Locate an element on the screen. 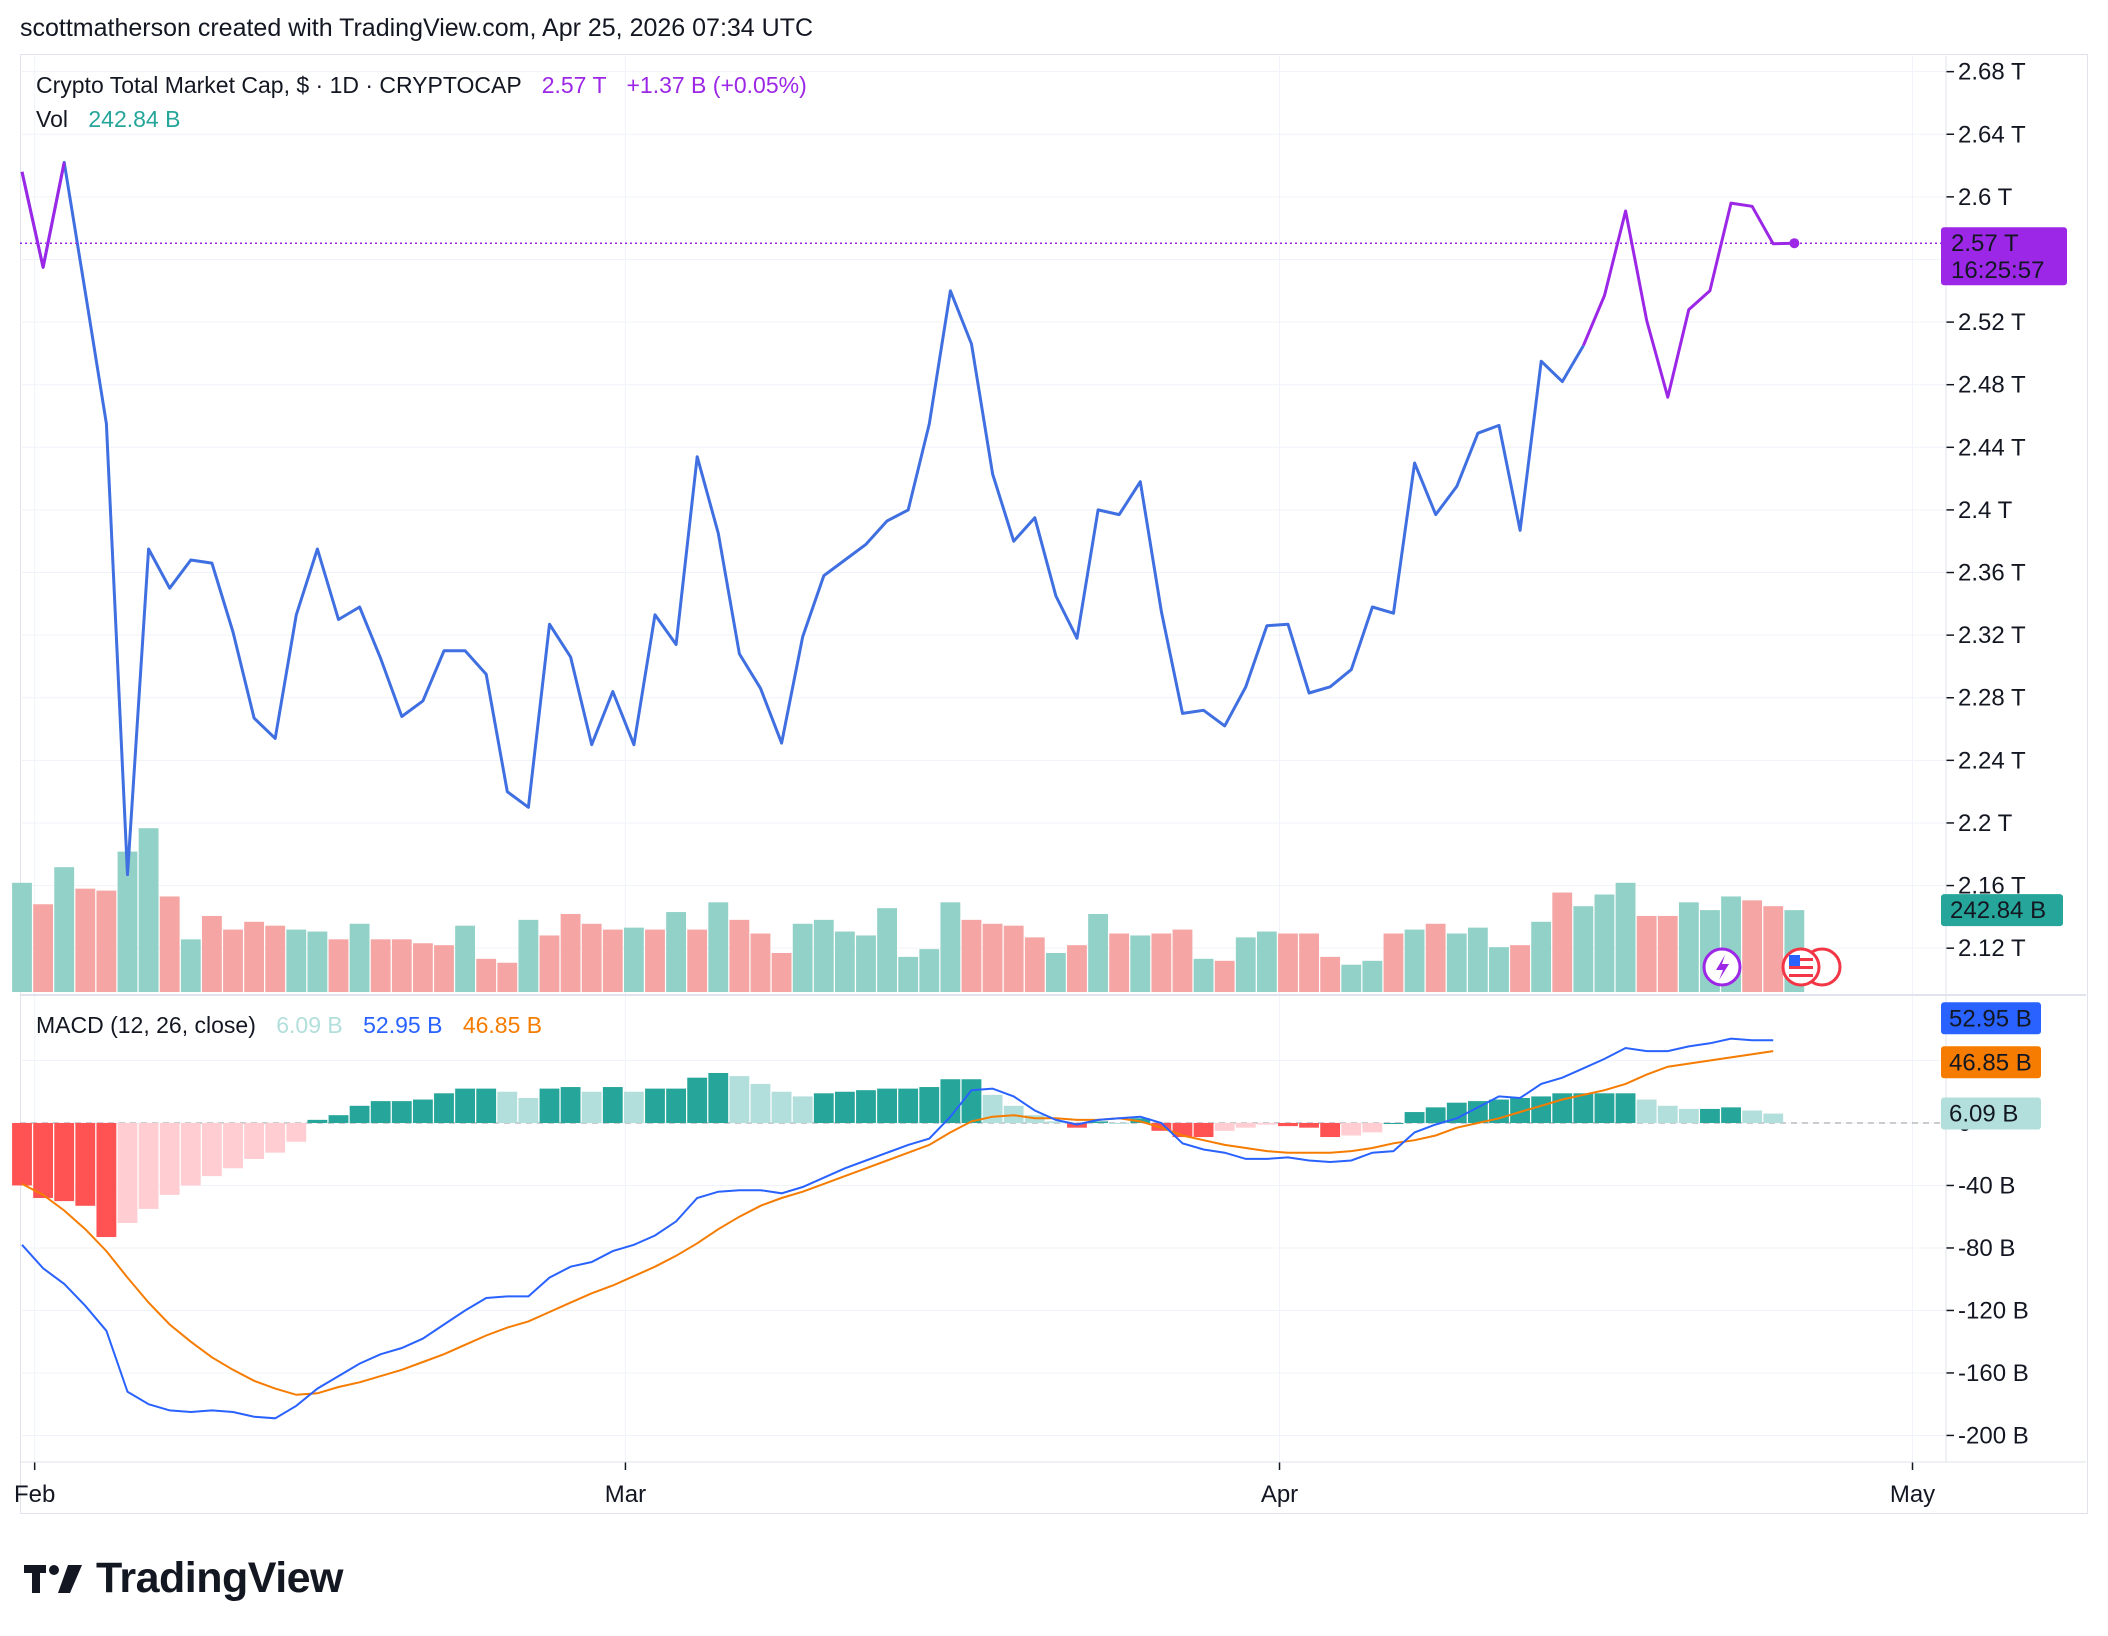  tradingview-logo: TradingView is located at coordinates (184, 1578).